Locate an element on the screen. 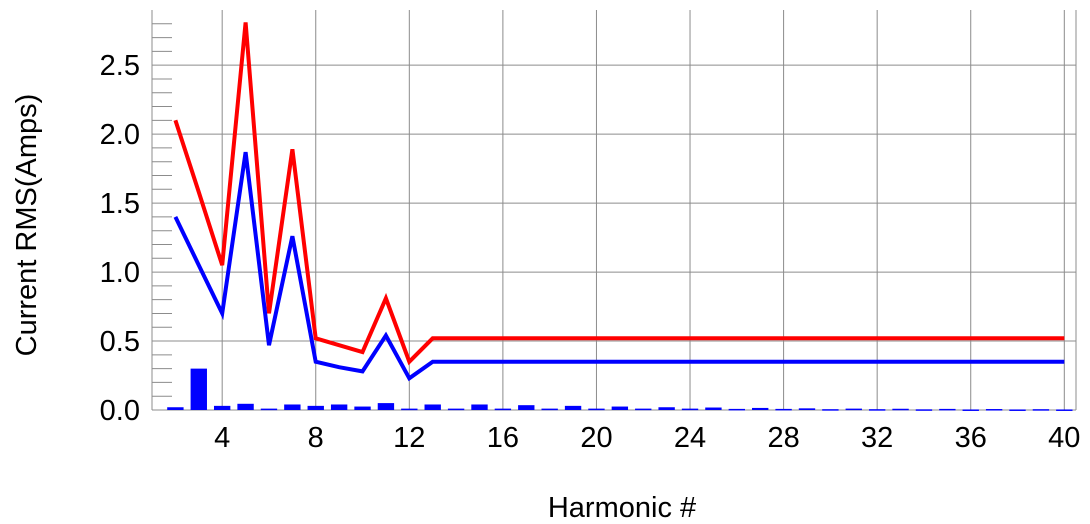  x-tick-label-8: 8 is located at coordinates (316, 438).